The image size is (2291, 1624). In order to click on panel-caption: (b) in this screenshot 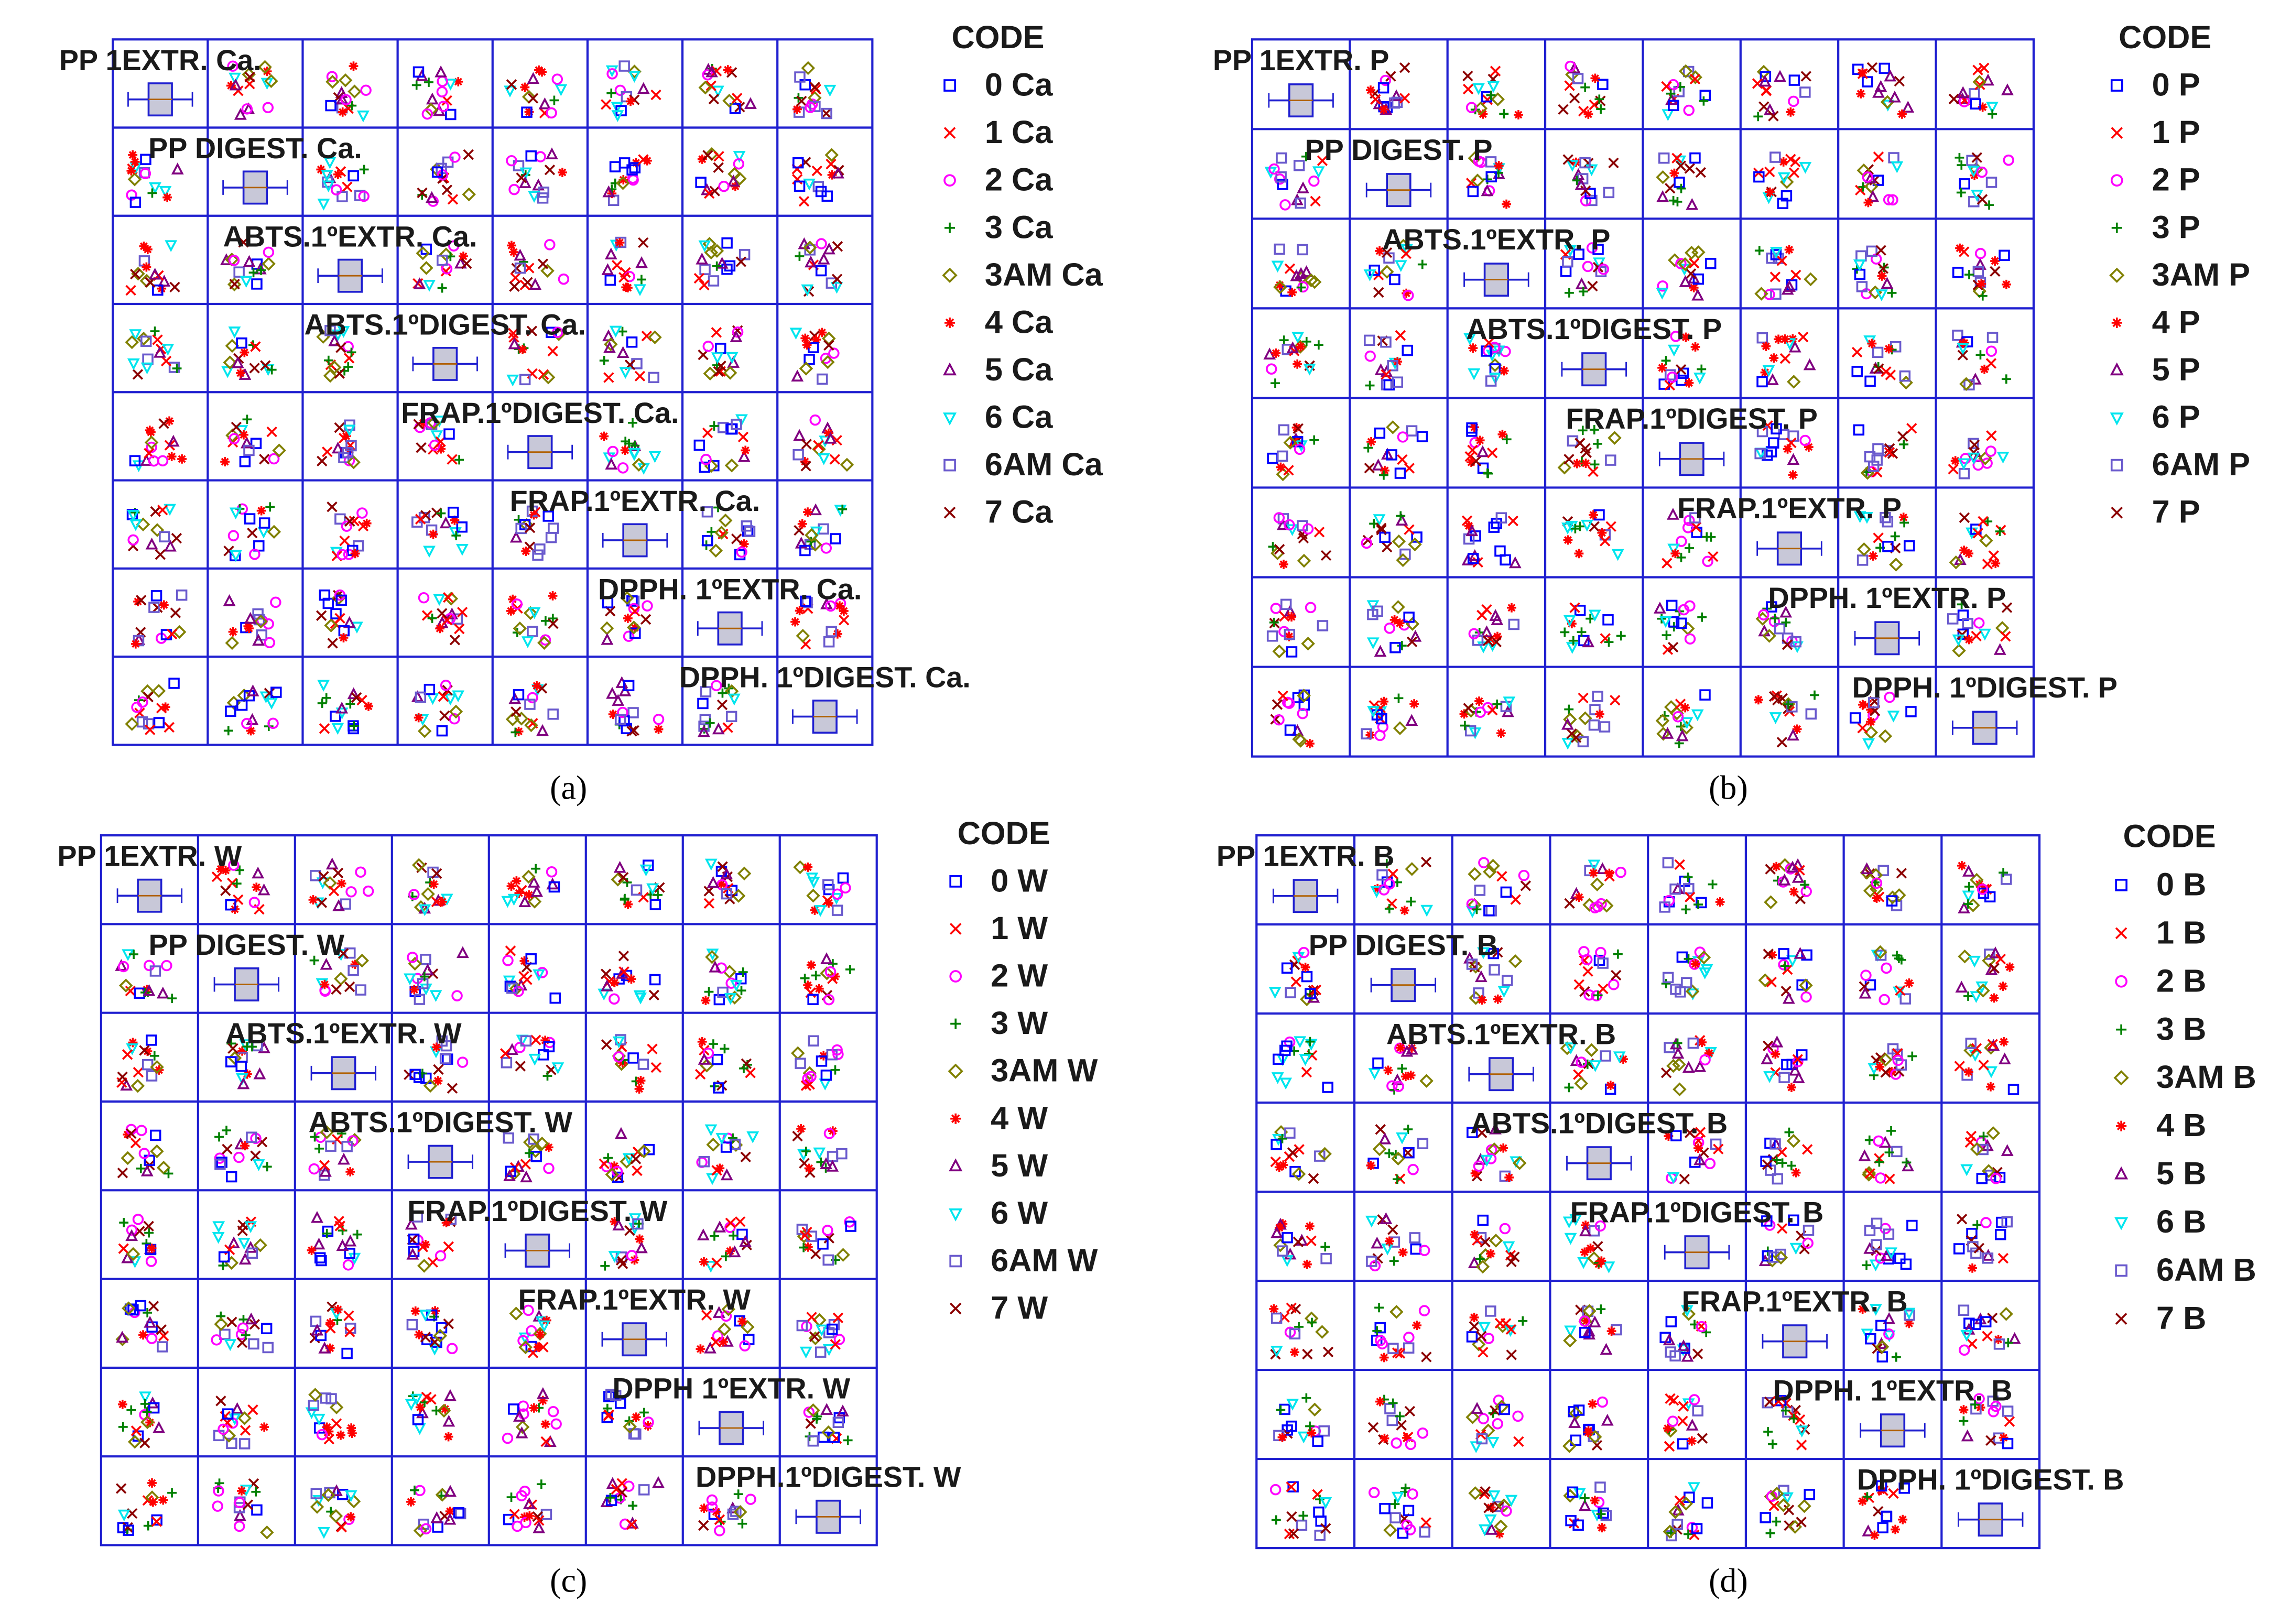, I will do `click(1728, 787)`.